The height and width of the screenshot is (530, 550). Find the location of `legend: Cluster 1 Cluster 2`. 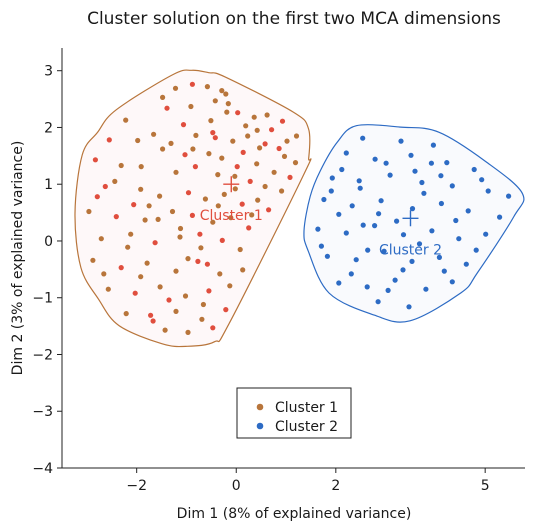

legend: Cluster 1 Cluster 2 is located at coordinates (294, 413).